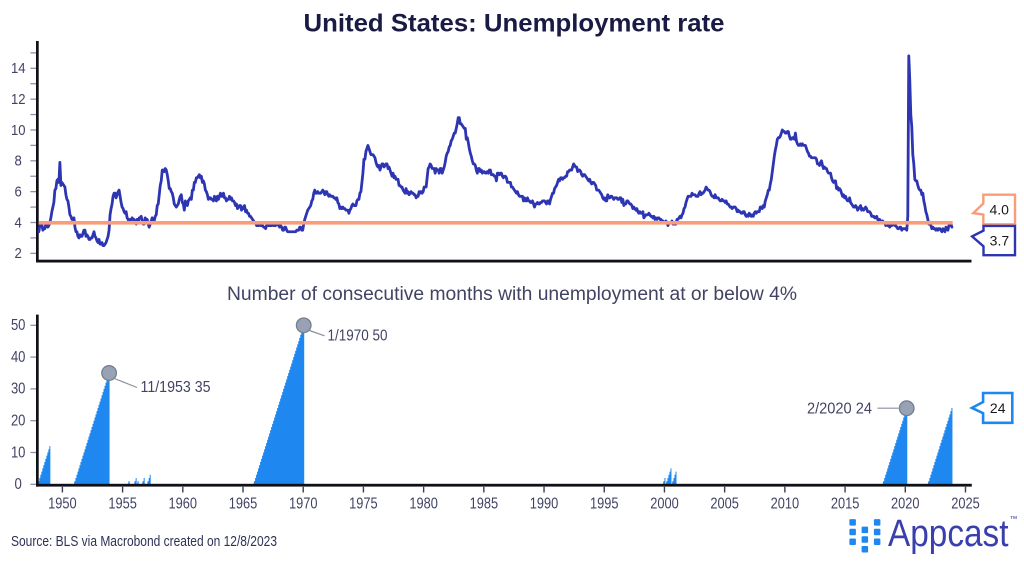  What do you see at coordinates (839, 409) in the screenshot?
I see `svg-text: 2/2020 24` at bounding box center [839, 409].